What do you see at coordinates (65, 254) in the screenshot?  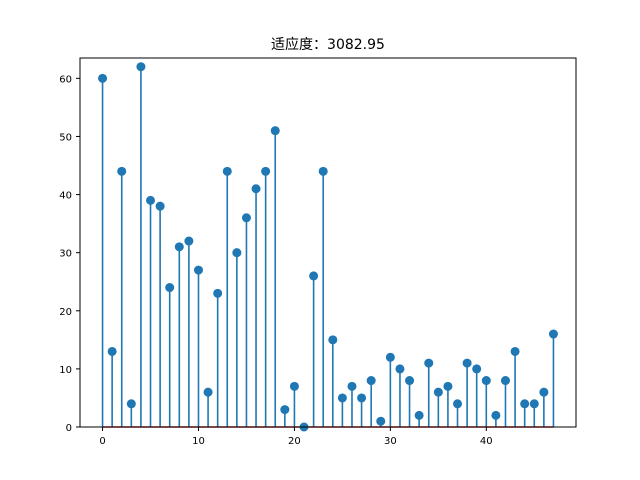 I see `y-tick-label: 30` at bounding box center [65, 254].